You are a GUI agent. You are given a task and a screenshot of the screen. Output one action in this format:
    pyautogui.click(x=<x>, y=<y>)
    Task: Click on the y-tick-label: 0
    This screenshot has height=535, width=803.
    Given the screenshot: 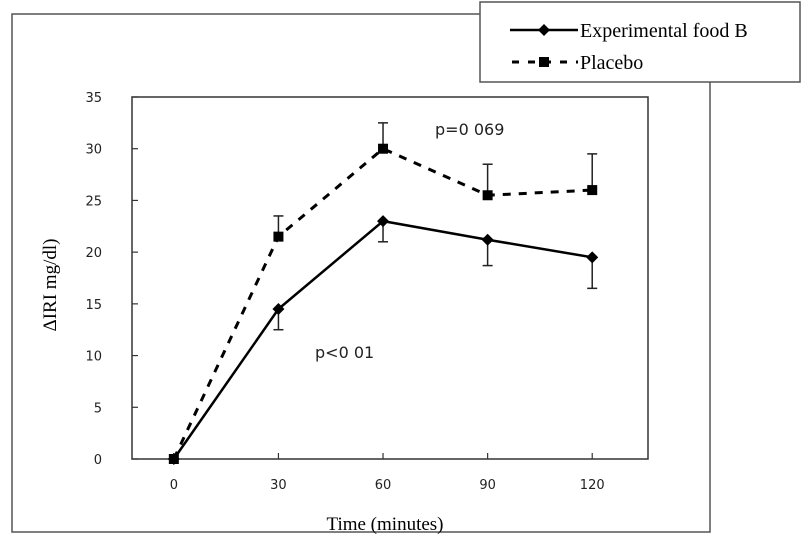 What is the action you would take?
    pyautogui.click(x=98, y=460)
    